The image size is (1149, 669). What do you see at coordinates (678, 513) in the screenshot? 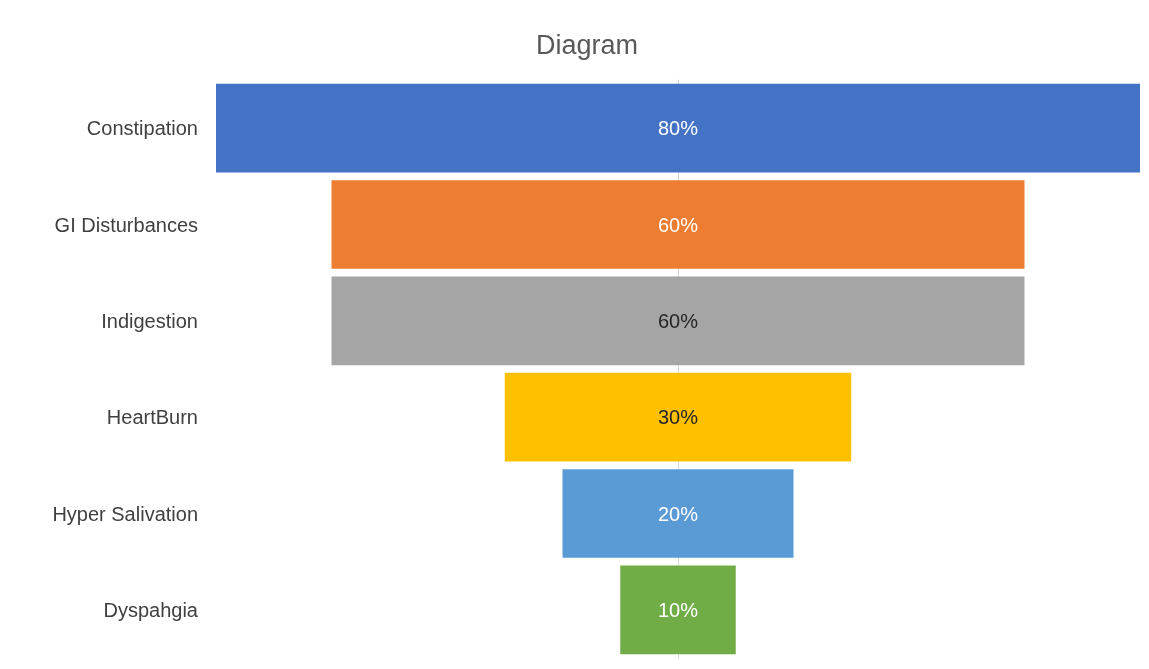
I see `data-label: 20%` at bounding box center [678, 513].